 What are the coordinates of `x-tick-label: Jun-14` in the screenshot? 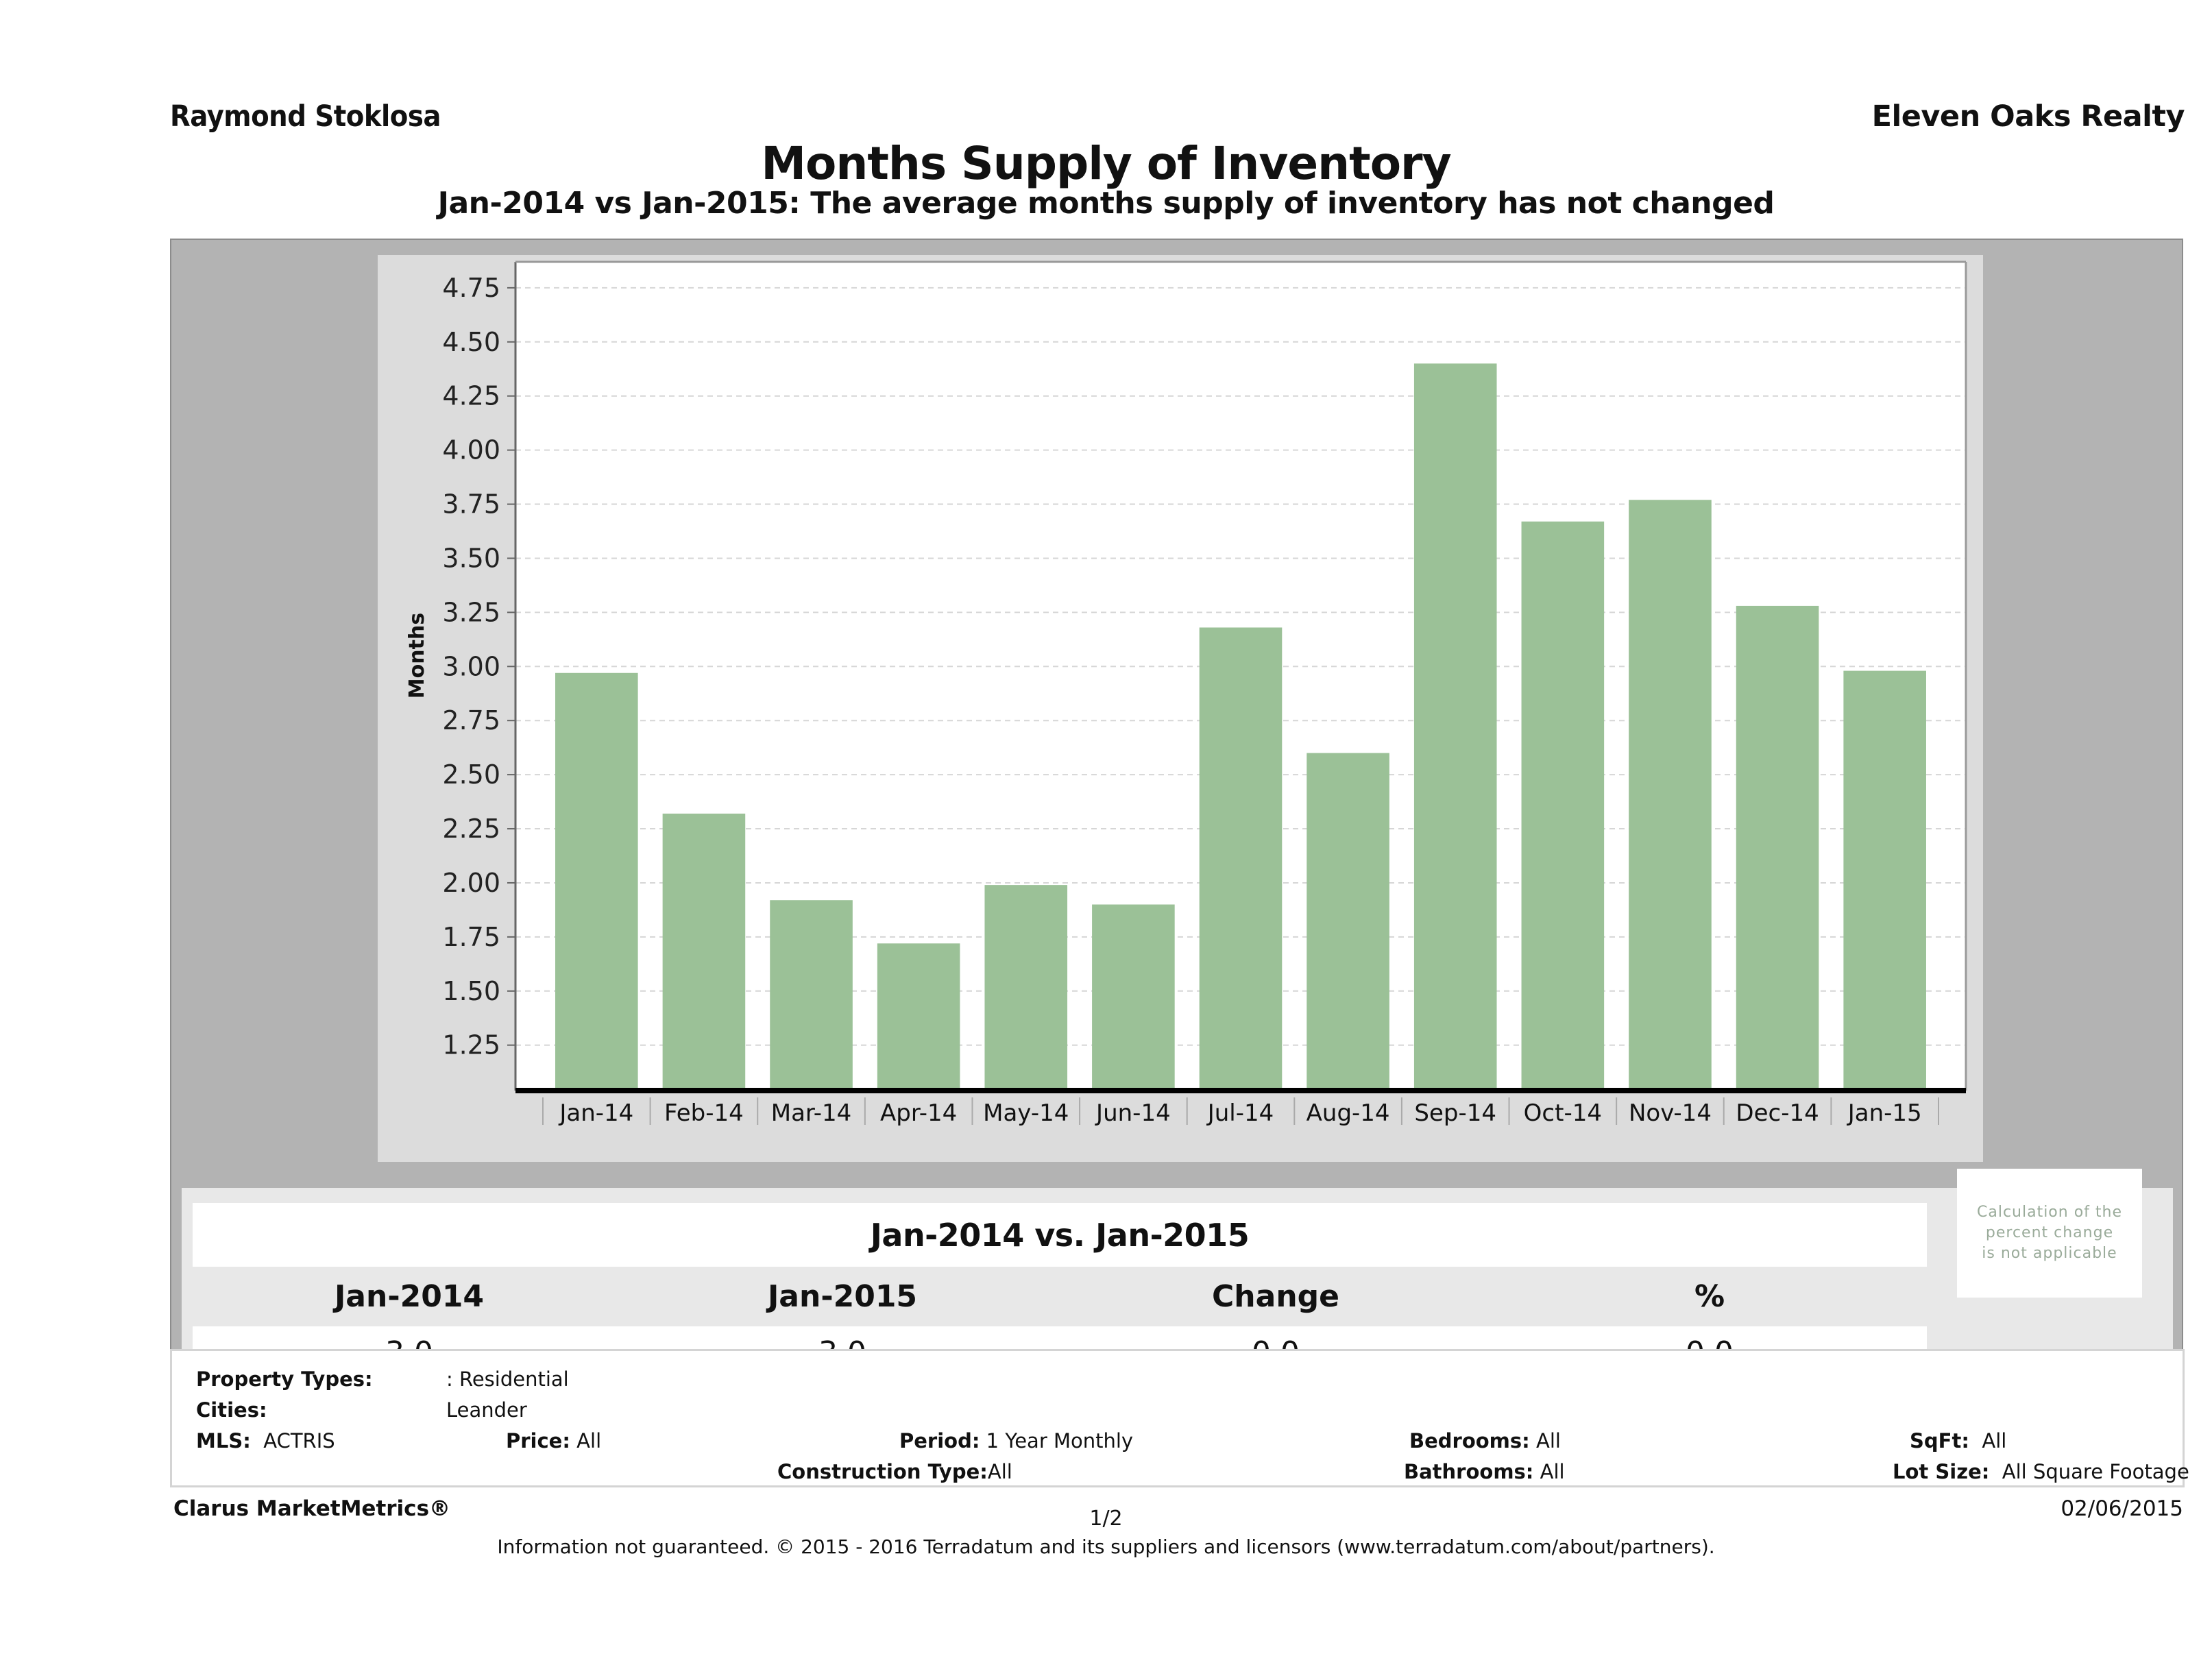 It's located at (1133, 1113).